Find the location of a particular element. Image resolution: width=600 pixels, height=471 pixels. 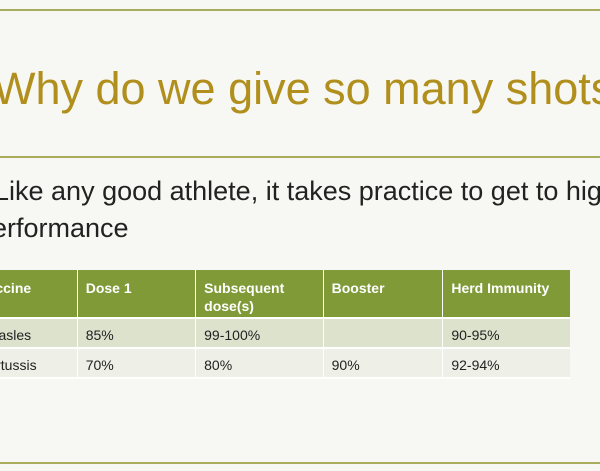

slide-title: Why do we give so many shots? is located at coordinates (300, 88).